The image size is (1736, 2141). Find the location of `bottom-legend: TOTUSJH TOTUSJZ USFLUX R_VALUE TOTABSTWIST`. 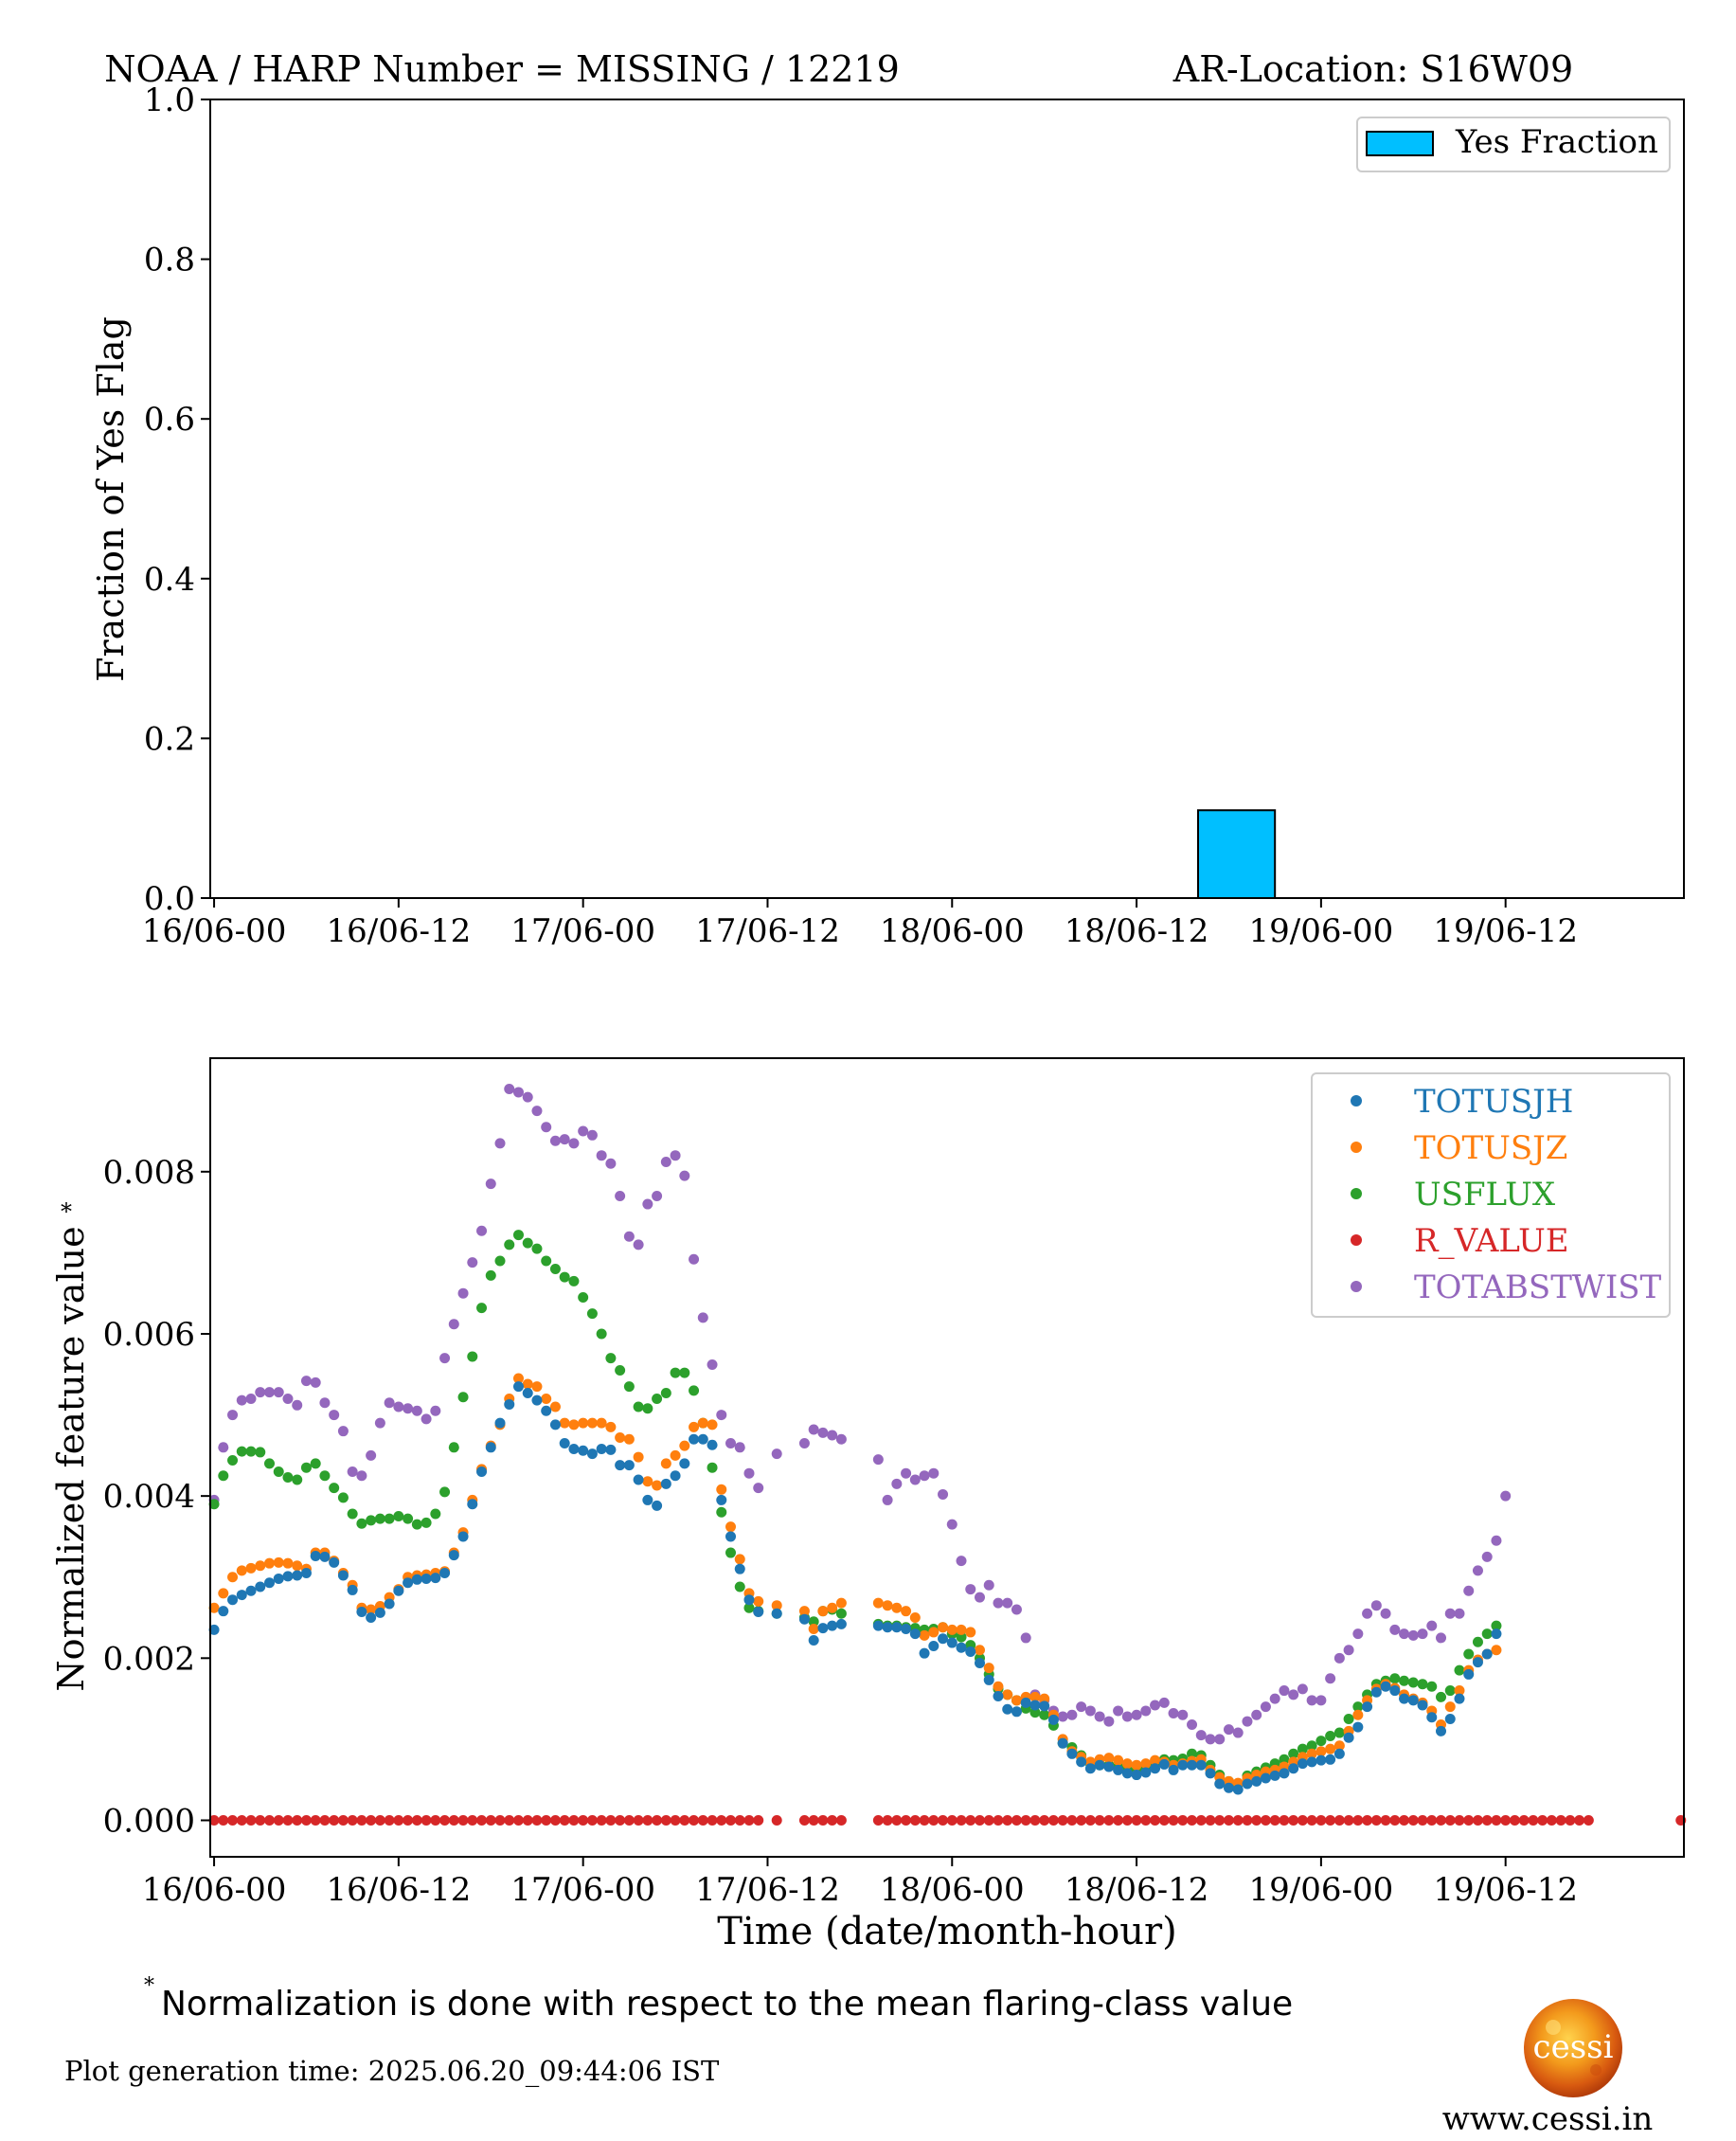

bottom-legend: TOTUSJH TOTUSJZ USFLUX R_VALUE TOTABSTWIST is located at coordinates (1491, 1195).